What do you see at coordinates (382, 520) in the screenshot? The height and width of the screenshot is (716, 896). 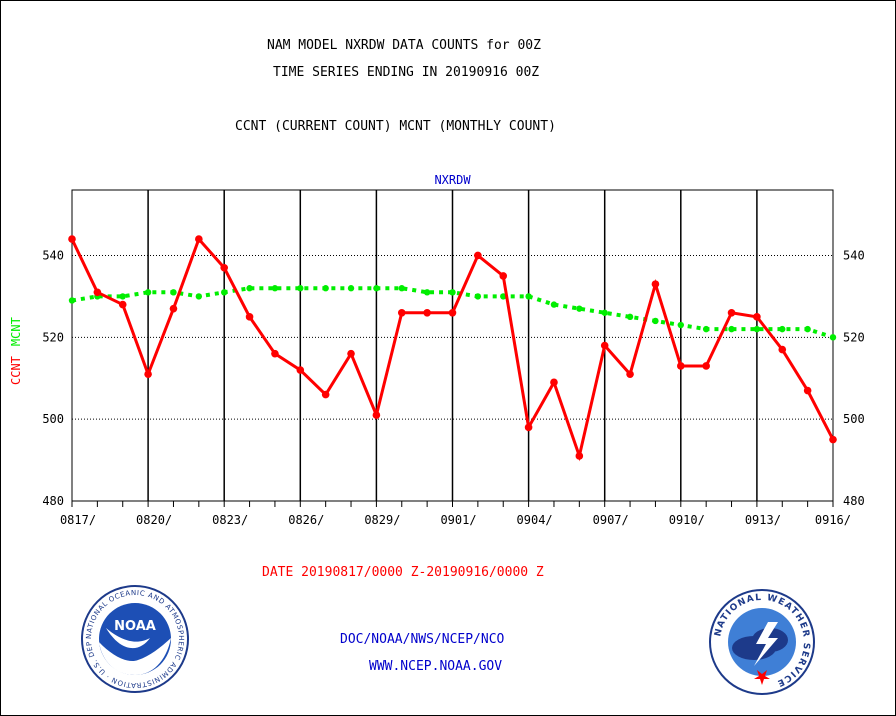 I see `x-tick-label: 0829/` at bounding box center [382, 520].